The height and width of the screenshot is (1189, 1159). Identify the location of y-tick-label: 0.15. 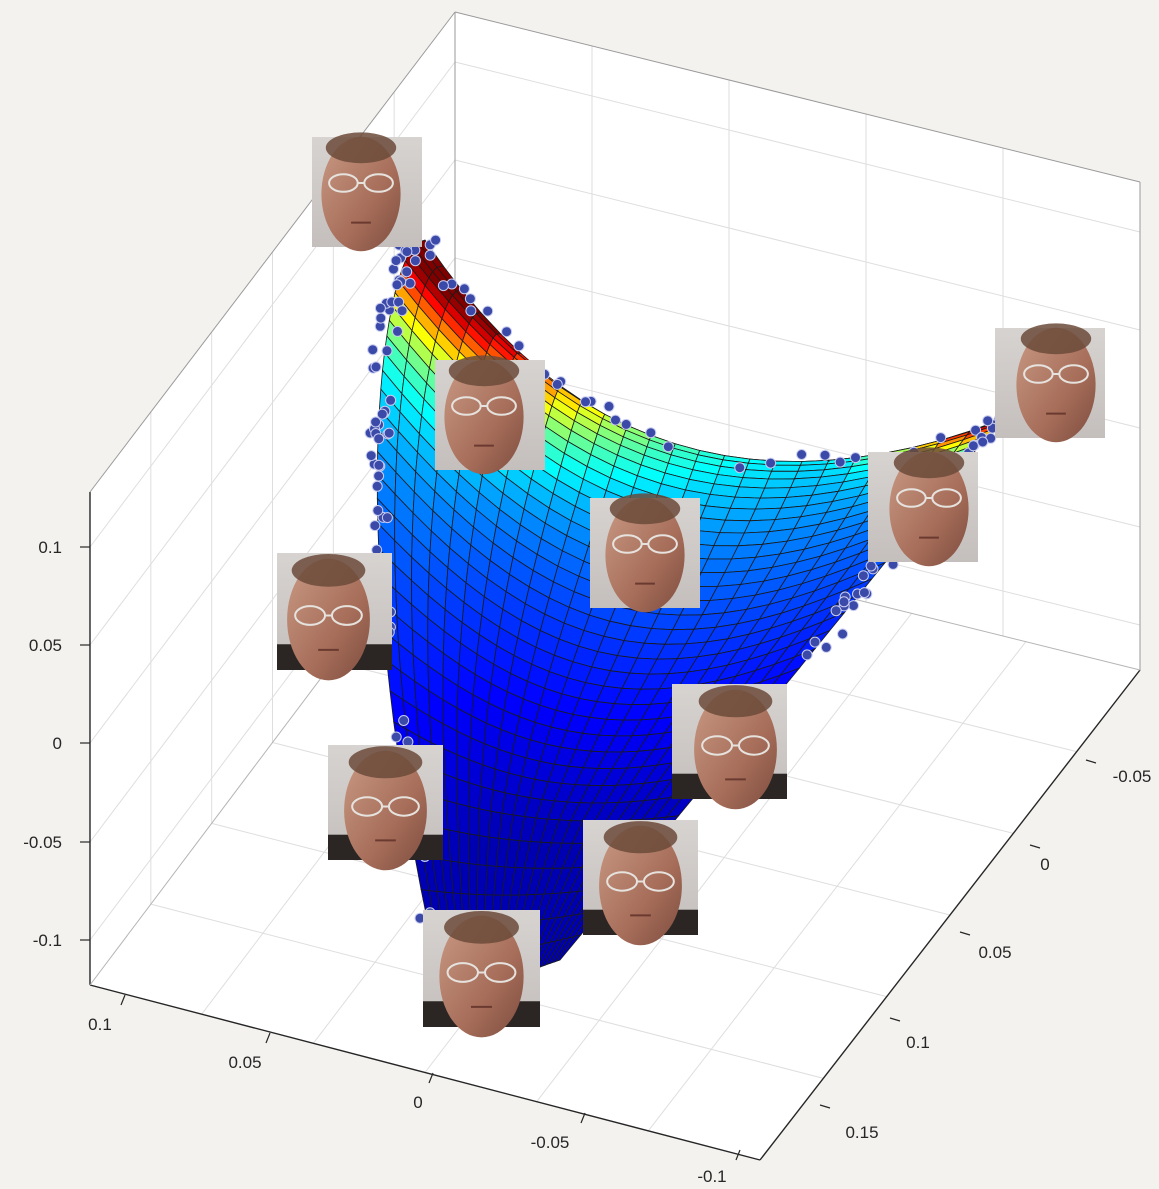
(861, 1132).